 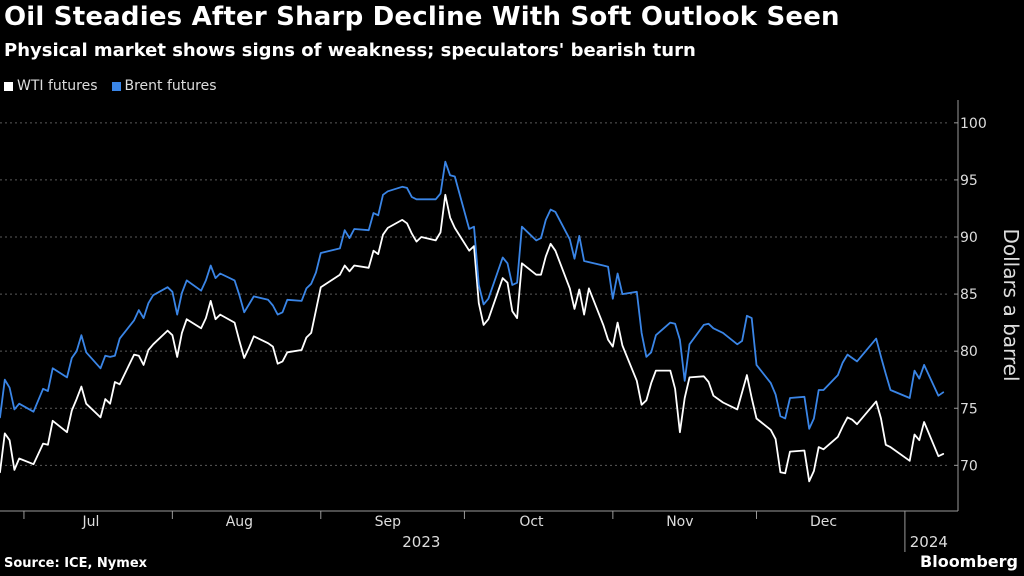 What do you see at coordinates (969, 295) in the screenshot?
I see `y-tick-label-85: 85` at bounding box center [969, 295].